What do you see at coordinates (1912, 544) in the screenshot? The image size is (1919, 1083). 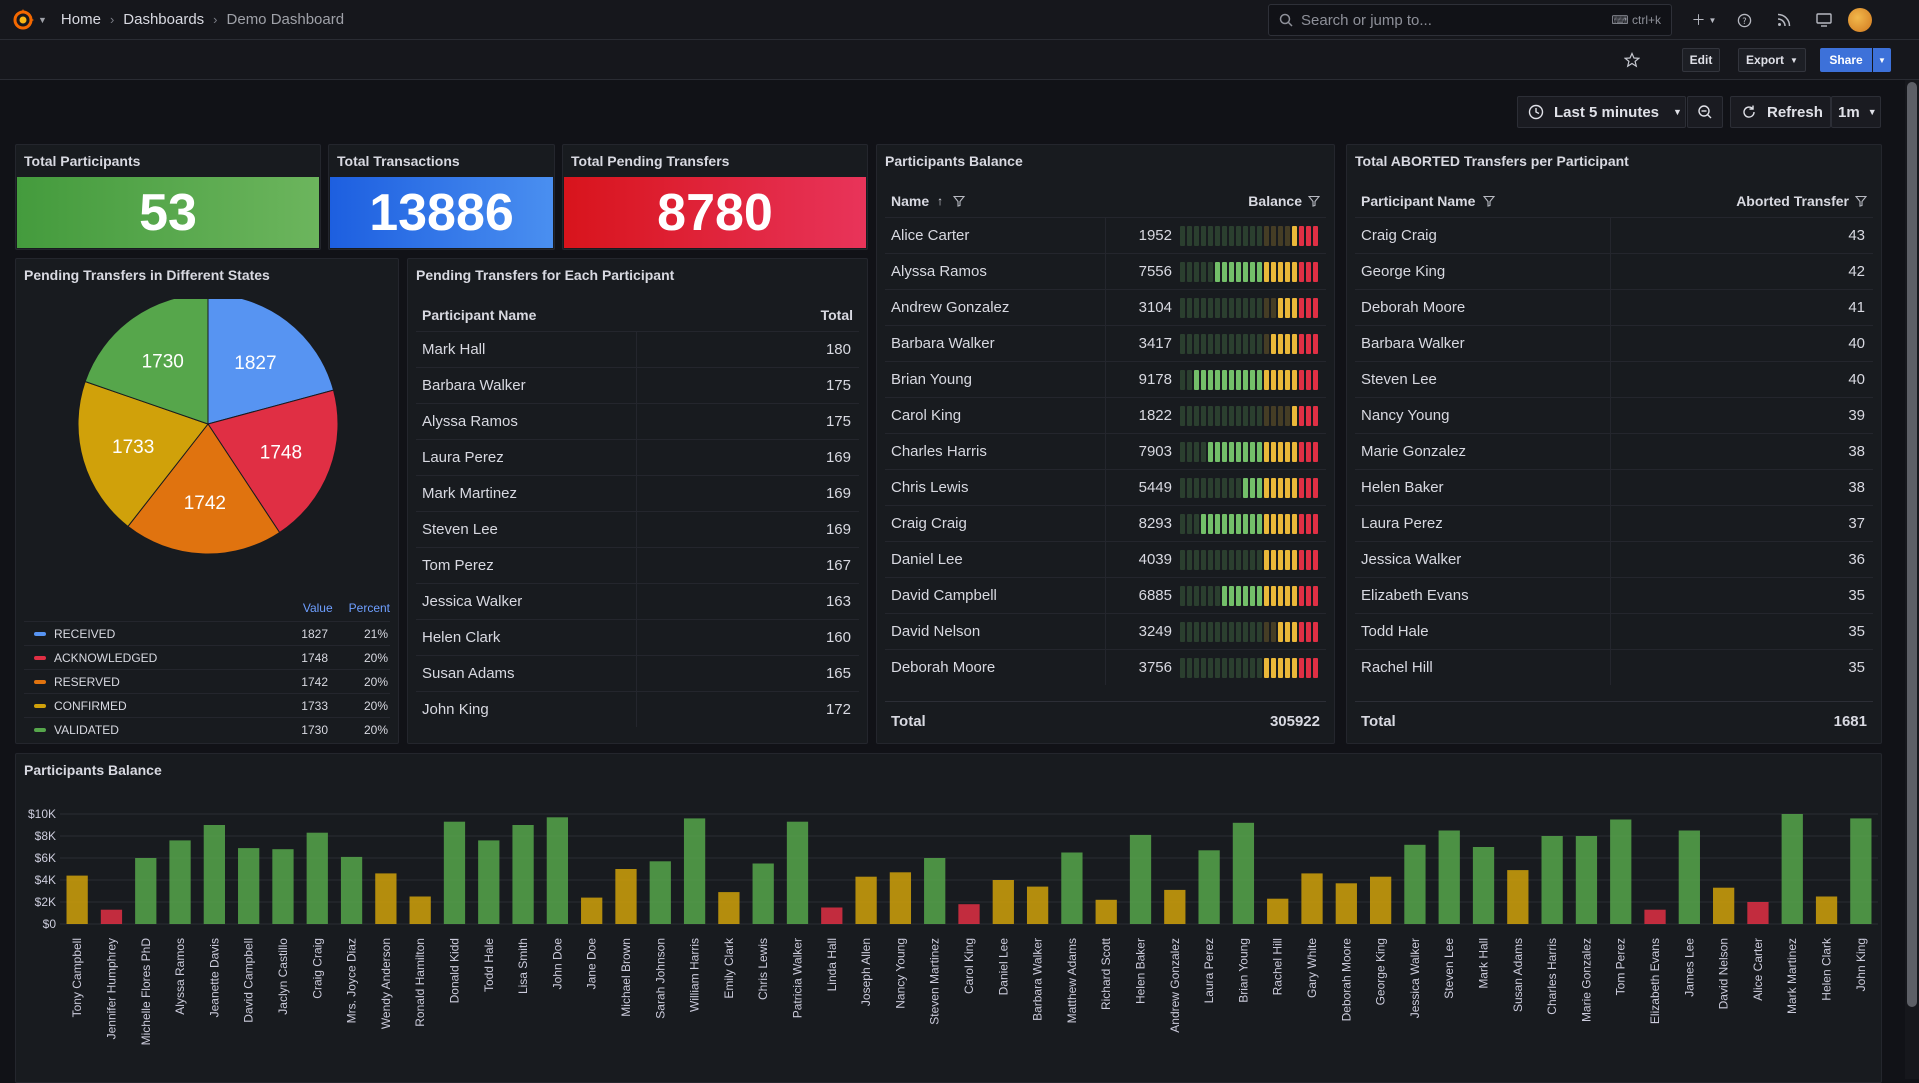 I see `scrollbar-thumb` at bounding box center [1912, 544].